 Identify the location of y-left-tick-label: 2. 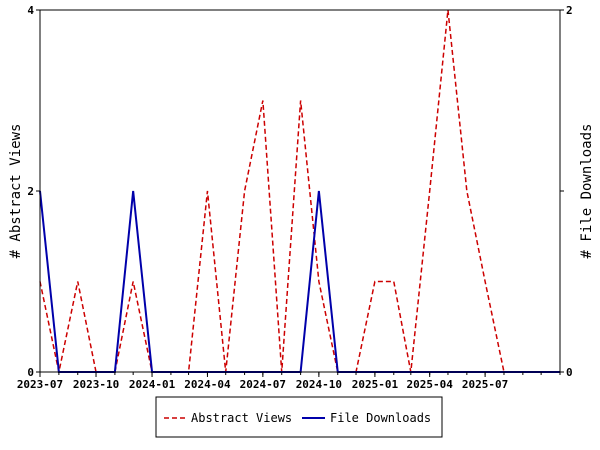
(30, 191).